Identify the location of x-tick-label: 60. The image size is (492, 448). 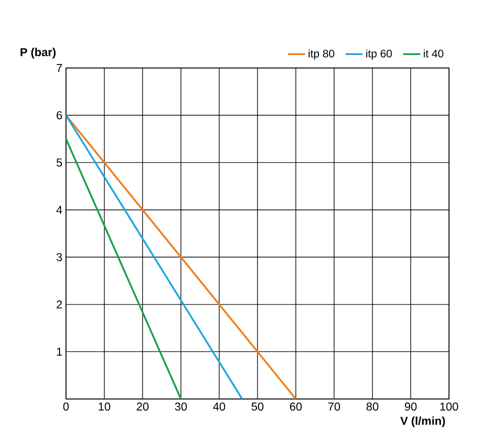
(296, 406).